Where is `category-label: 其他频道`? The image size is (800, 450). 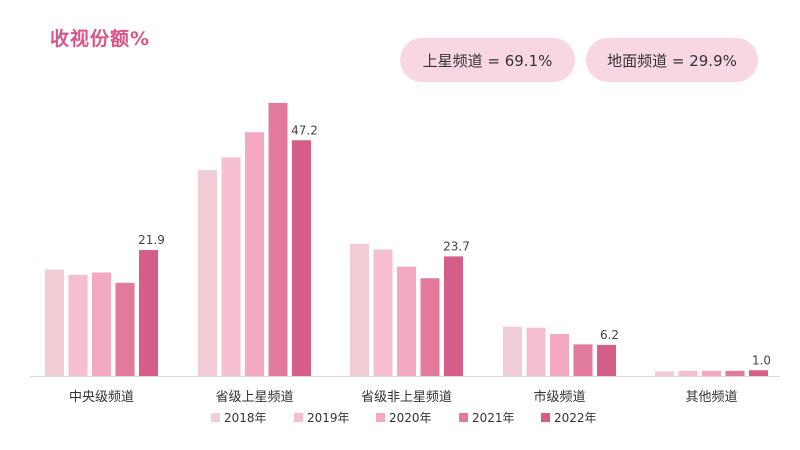 category-label: 其他频道 is located at coordinates (711, 397).